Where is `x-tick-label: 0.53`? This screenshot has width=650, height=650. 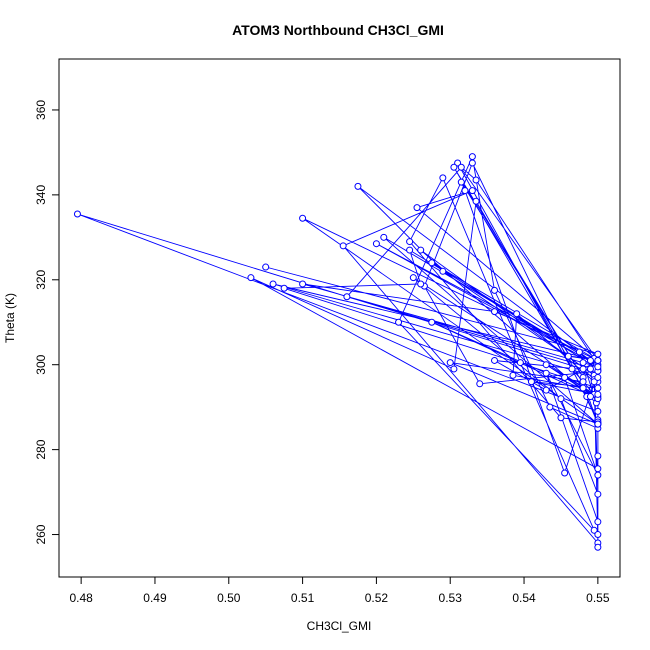 x-tick-label: 0.53 is located at coordinates (451, 598).